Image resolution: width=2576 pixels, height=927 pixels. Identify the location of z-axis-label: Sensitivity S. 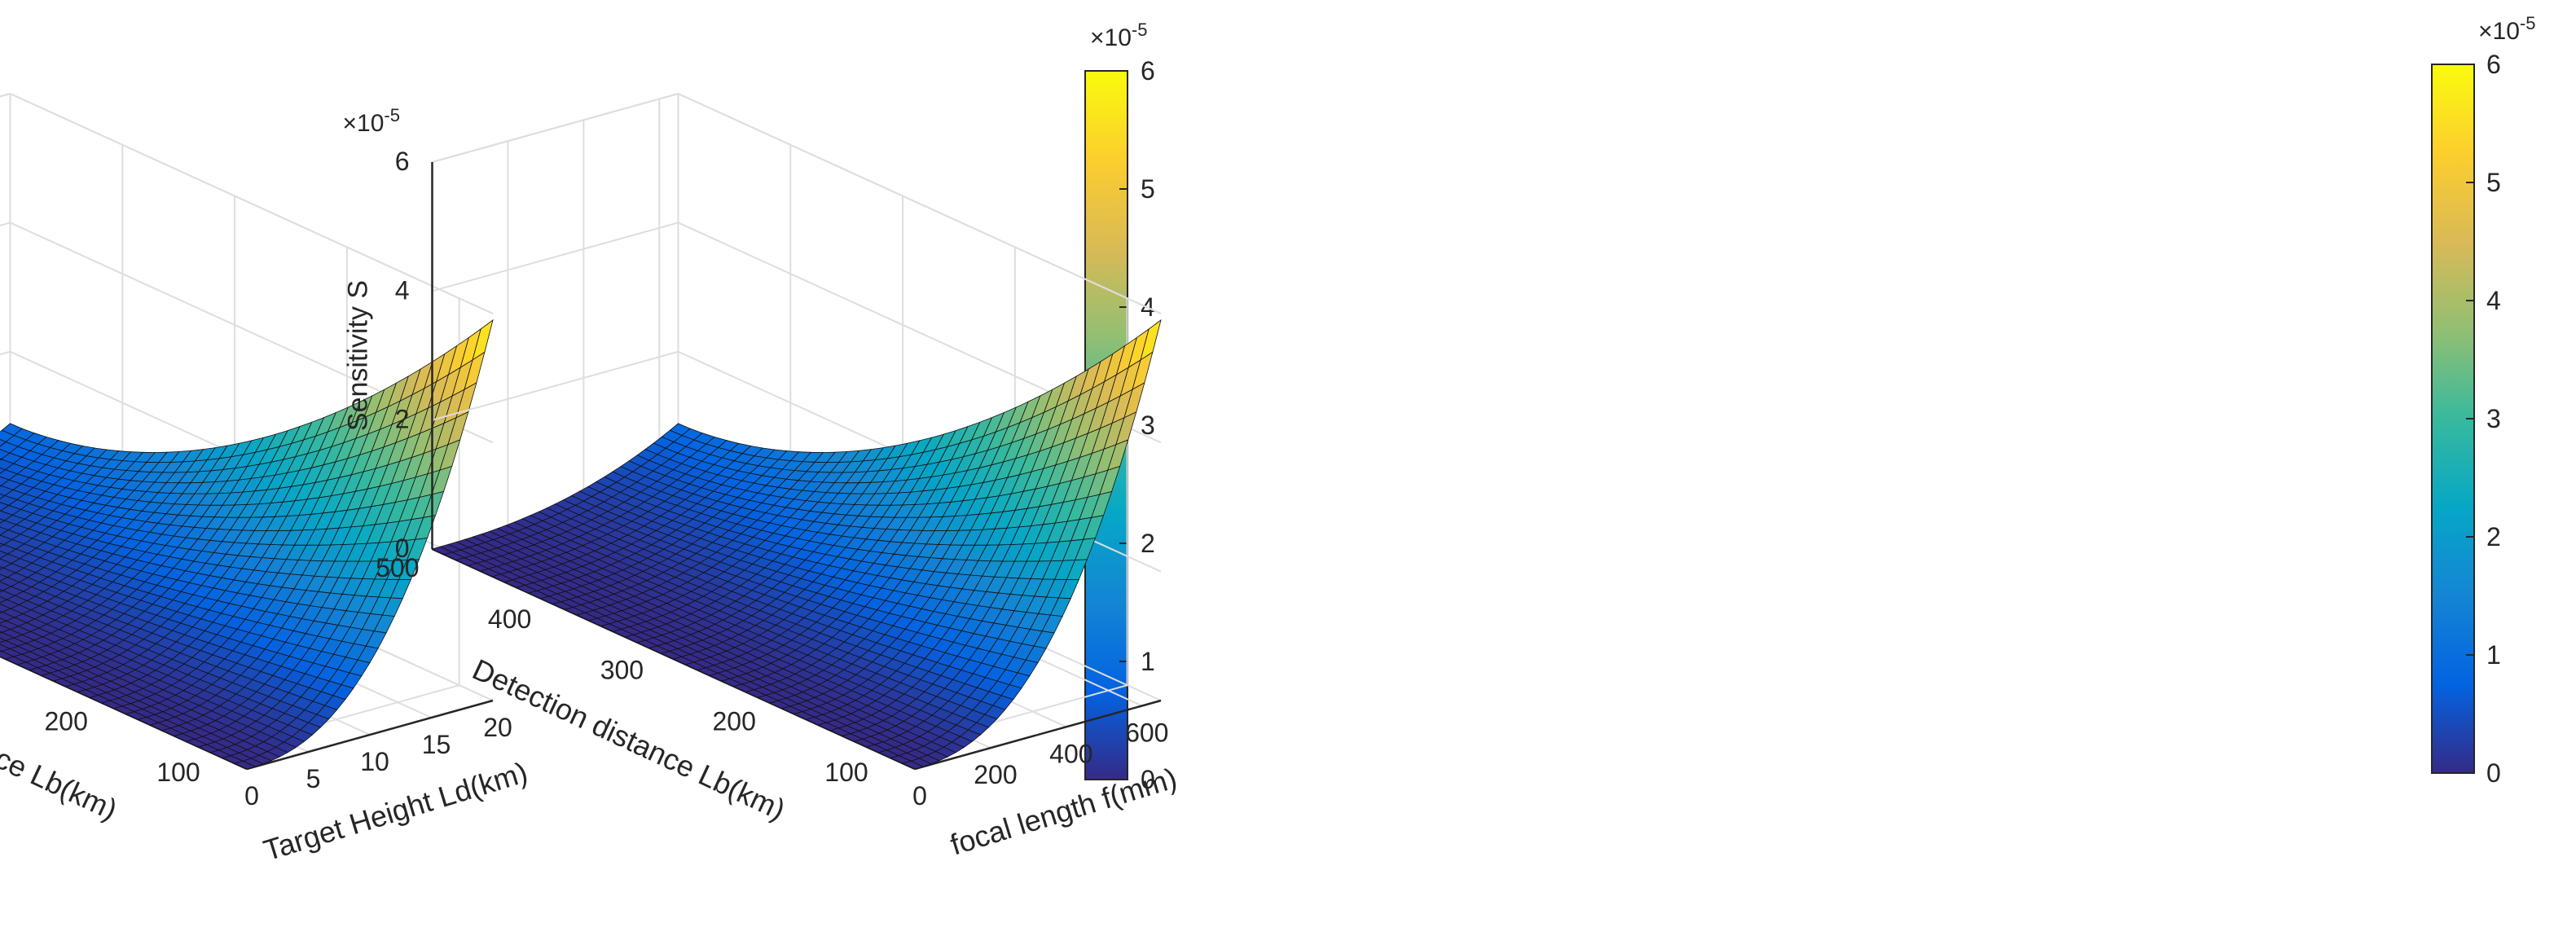
(358, 355).